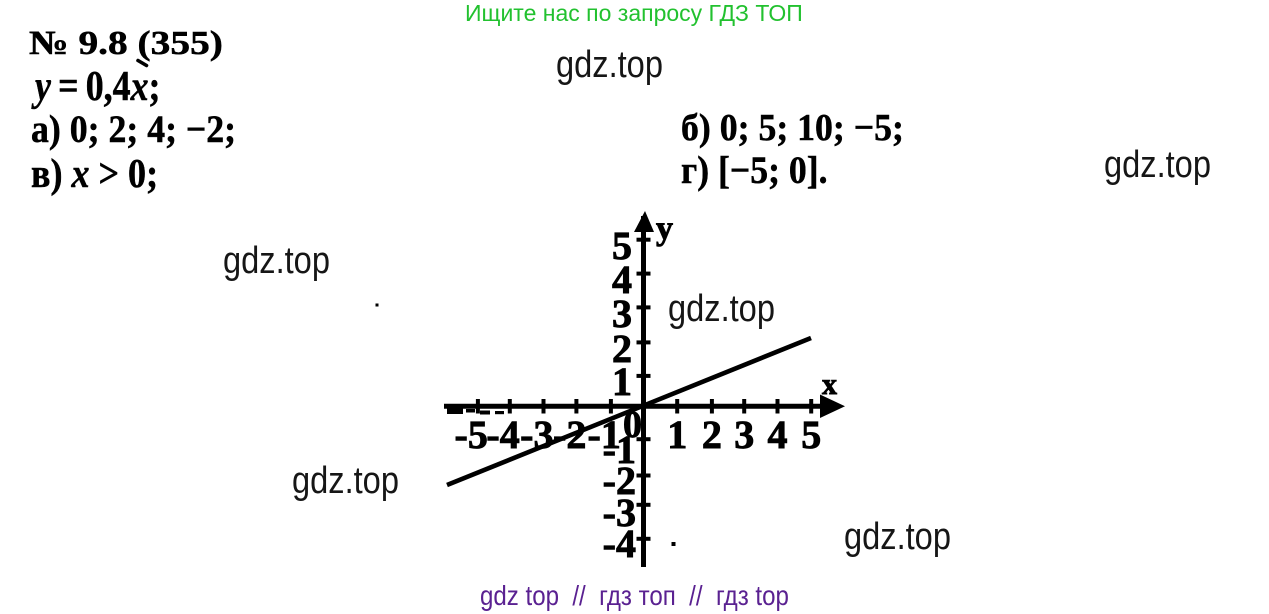  What do you see at coordinates (829, 384) in the screenshot?
I see `svg-text: x` at bounding box center [829, 384].